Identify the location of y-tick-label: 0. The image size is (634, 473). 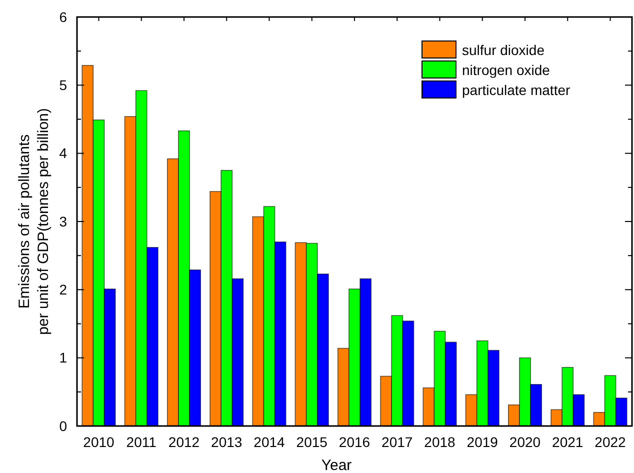
(63, 426).